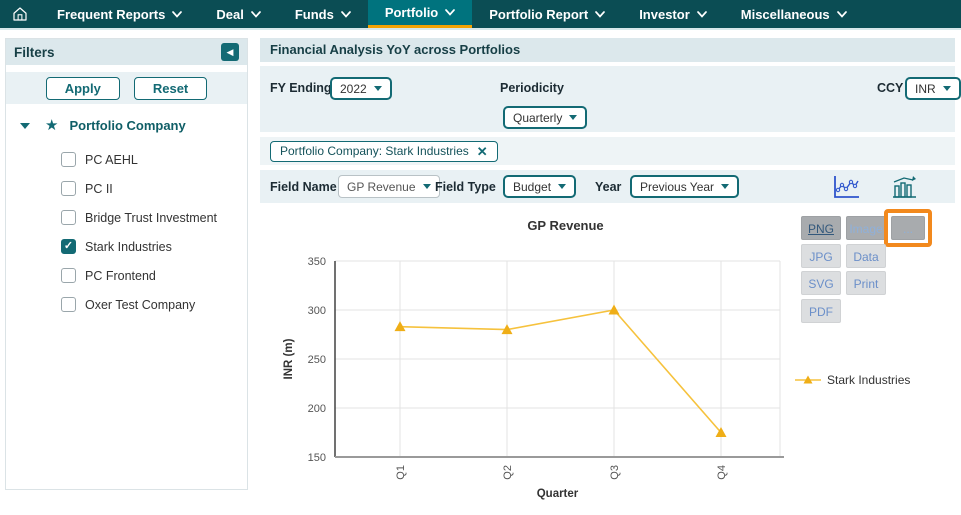  I want to click on line-chart-view-button, so click(846, 186).